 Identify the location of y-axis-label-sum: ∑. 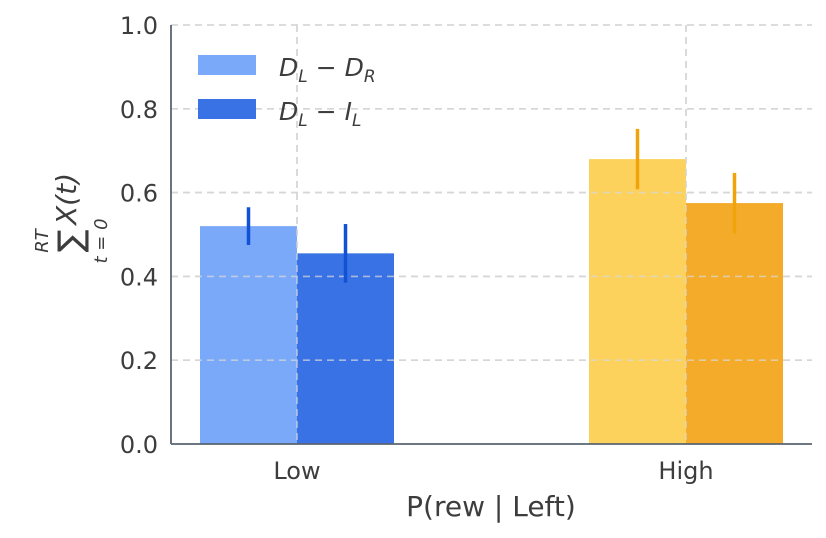
(71, 240).